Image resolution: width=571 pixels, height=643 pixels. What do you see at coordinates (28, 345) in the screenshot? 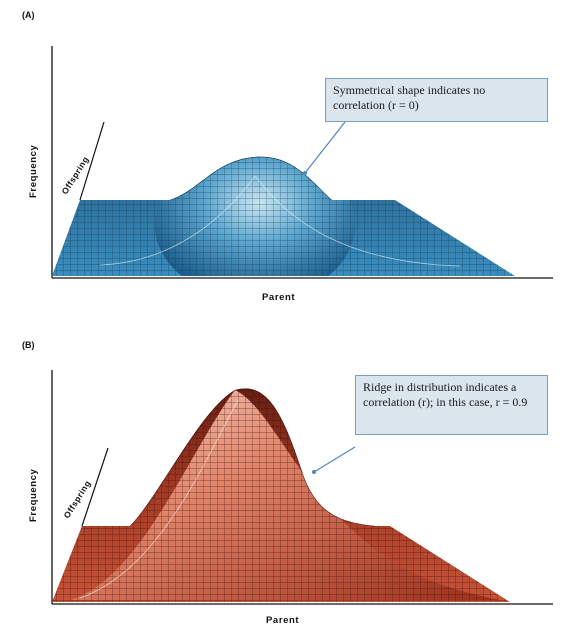
I see `panel-label-b: (B)` at bounding box center [28, 345].